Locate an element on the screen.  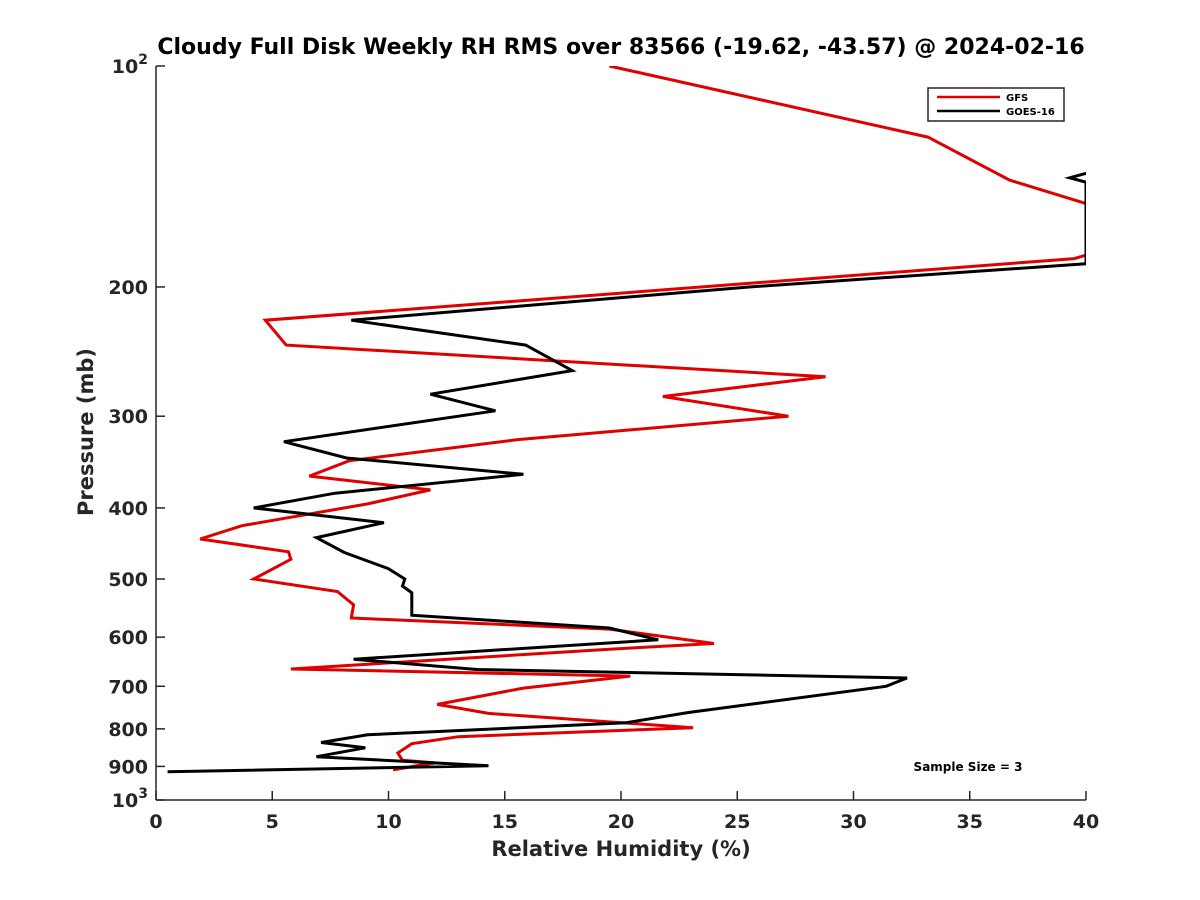
x-axis-label: Relative Humidity (%) is located at coordinates (620, 849).